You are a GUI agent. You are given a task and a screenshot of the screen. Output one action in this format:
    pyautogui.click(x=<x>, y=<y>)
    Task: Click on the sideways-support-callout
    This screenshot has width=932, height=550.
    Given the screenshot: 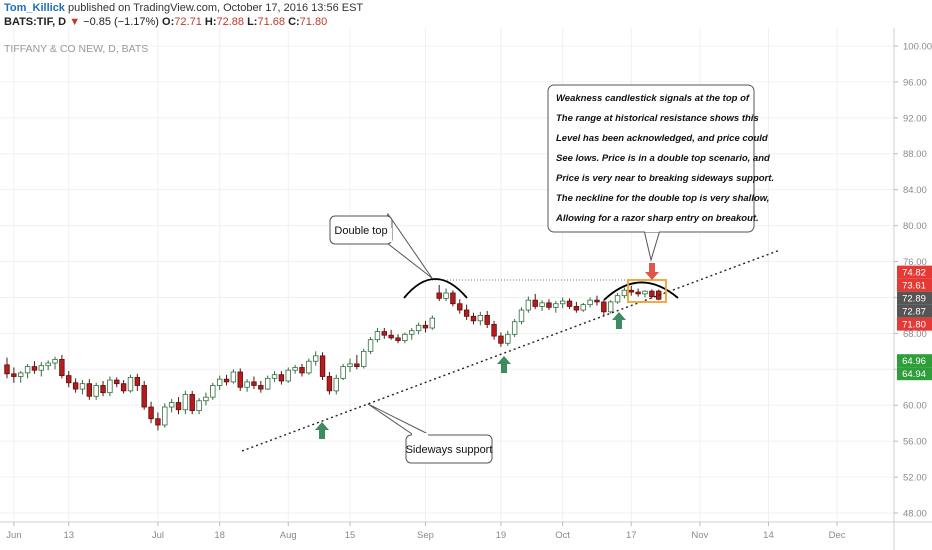 What is the action you would take?
    pyautogui.click(x=449, y=449)
    